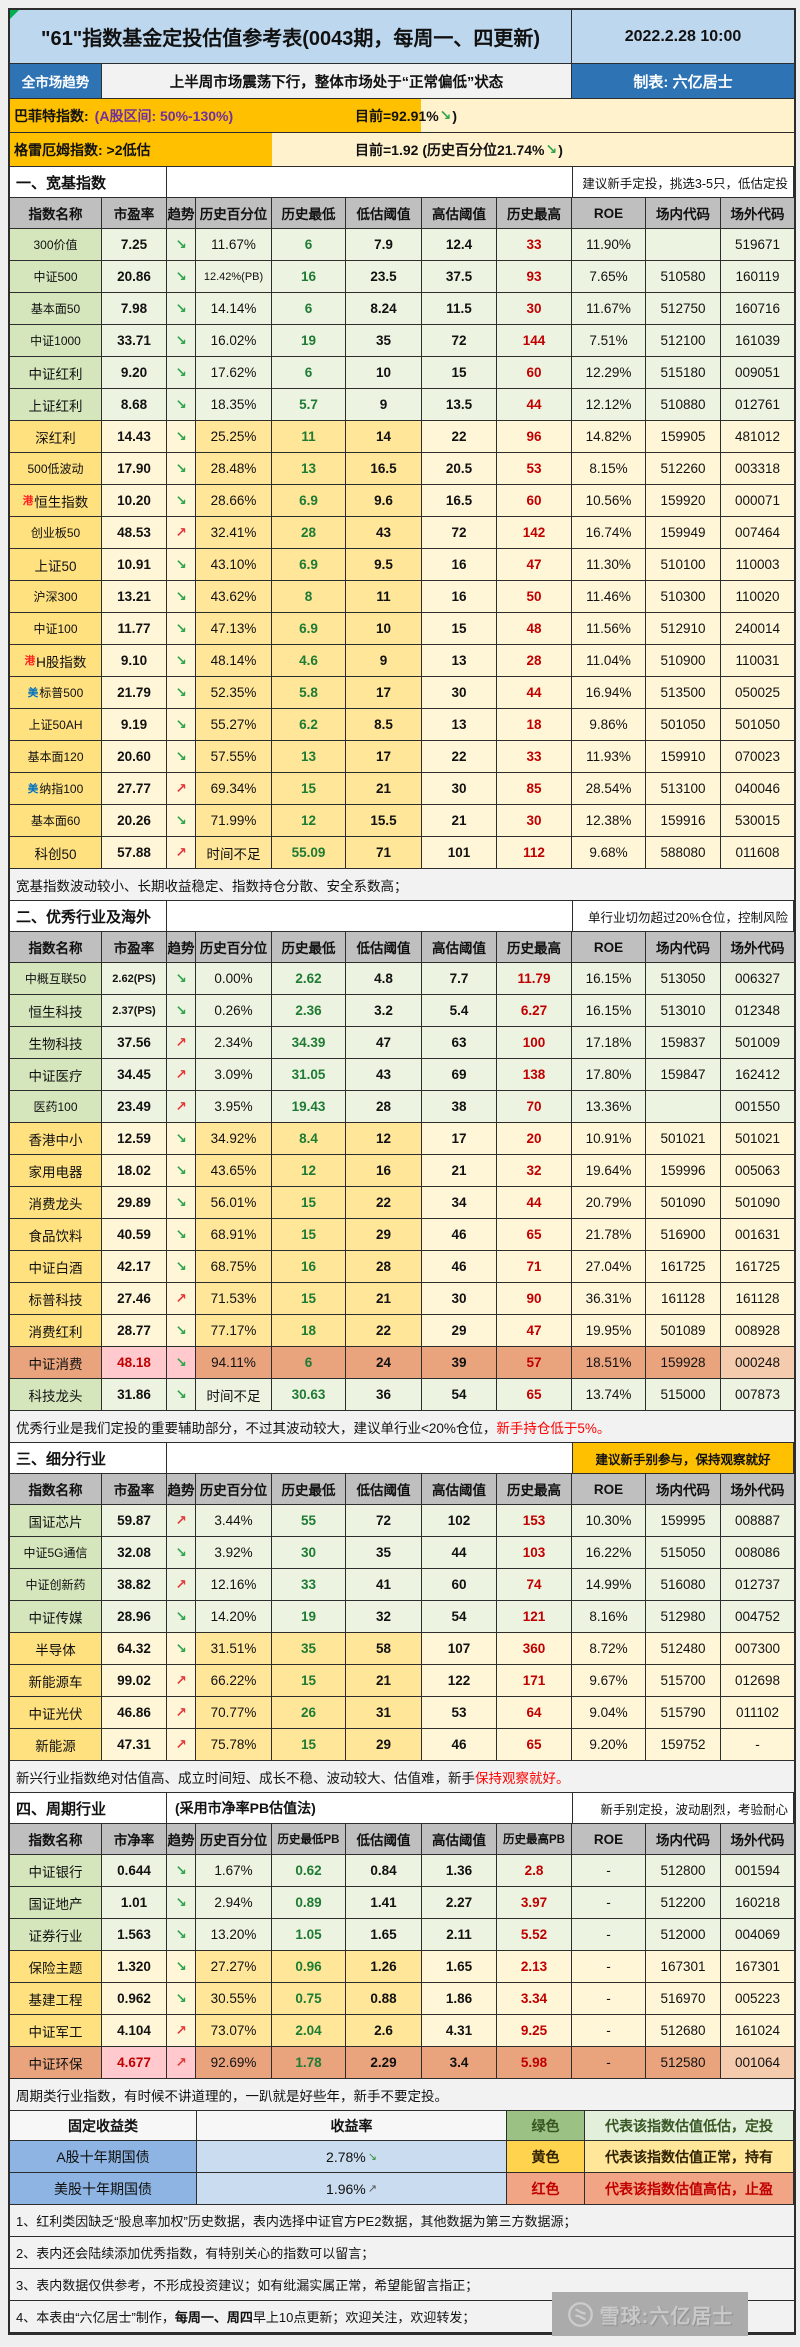  Describe the element at coordinates (384, 1552) in the screenshot. I see `low-th-cell: 35` at that location.